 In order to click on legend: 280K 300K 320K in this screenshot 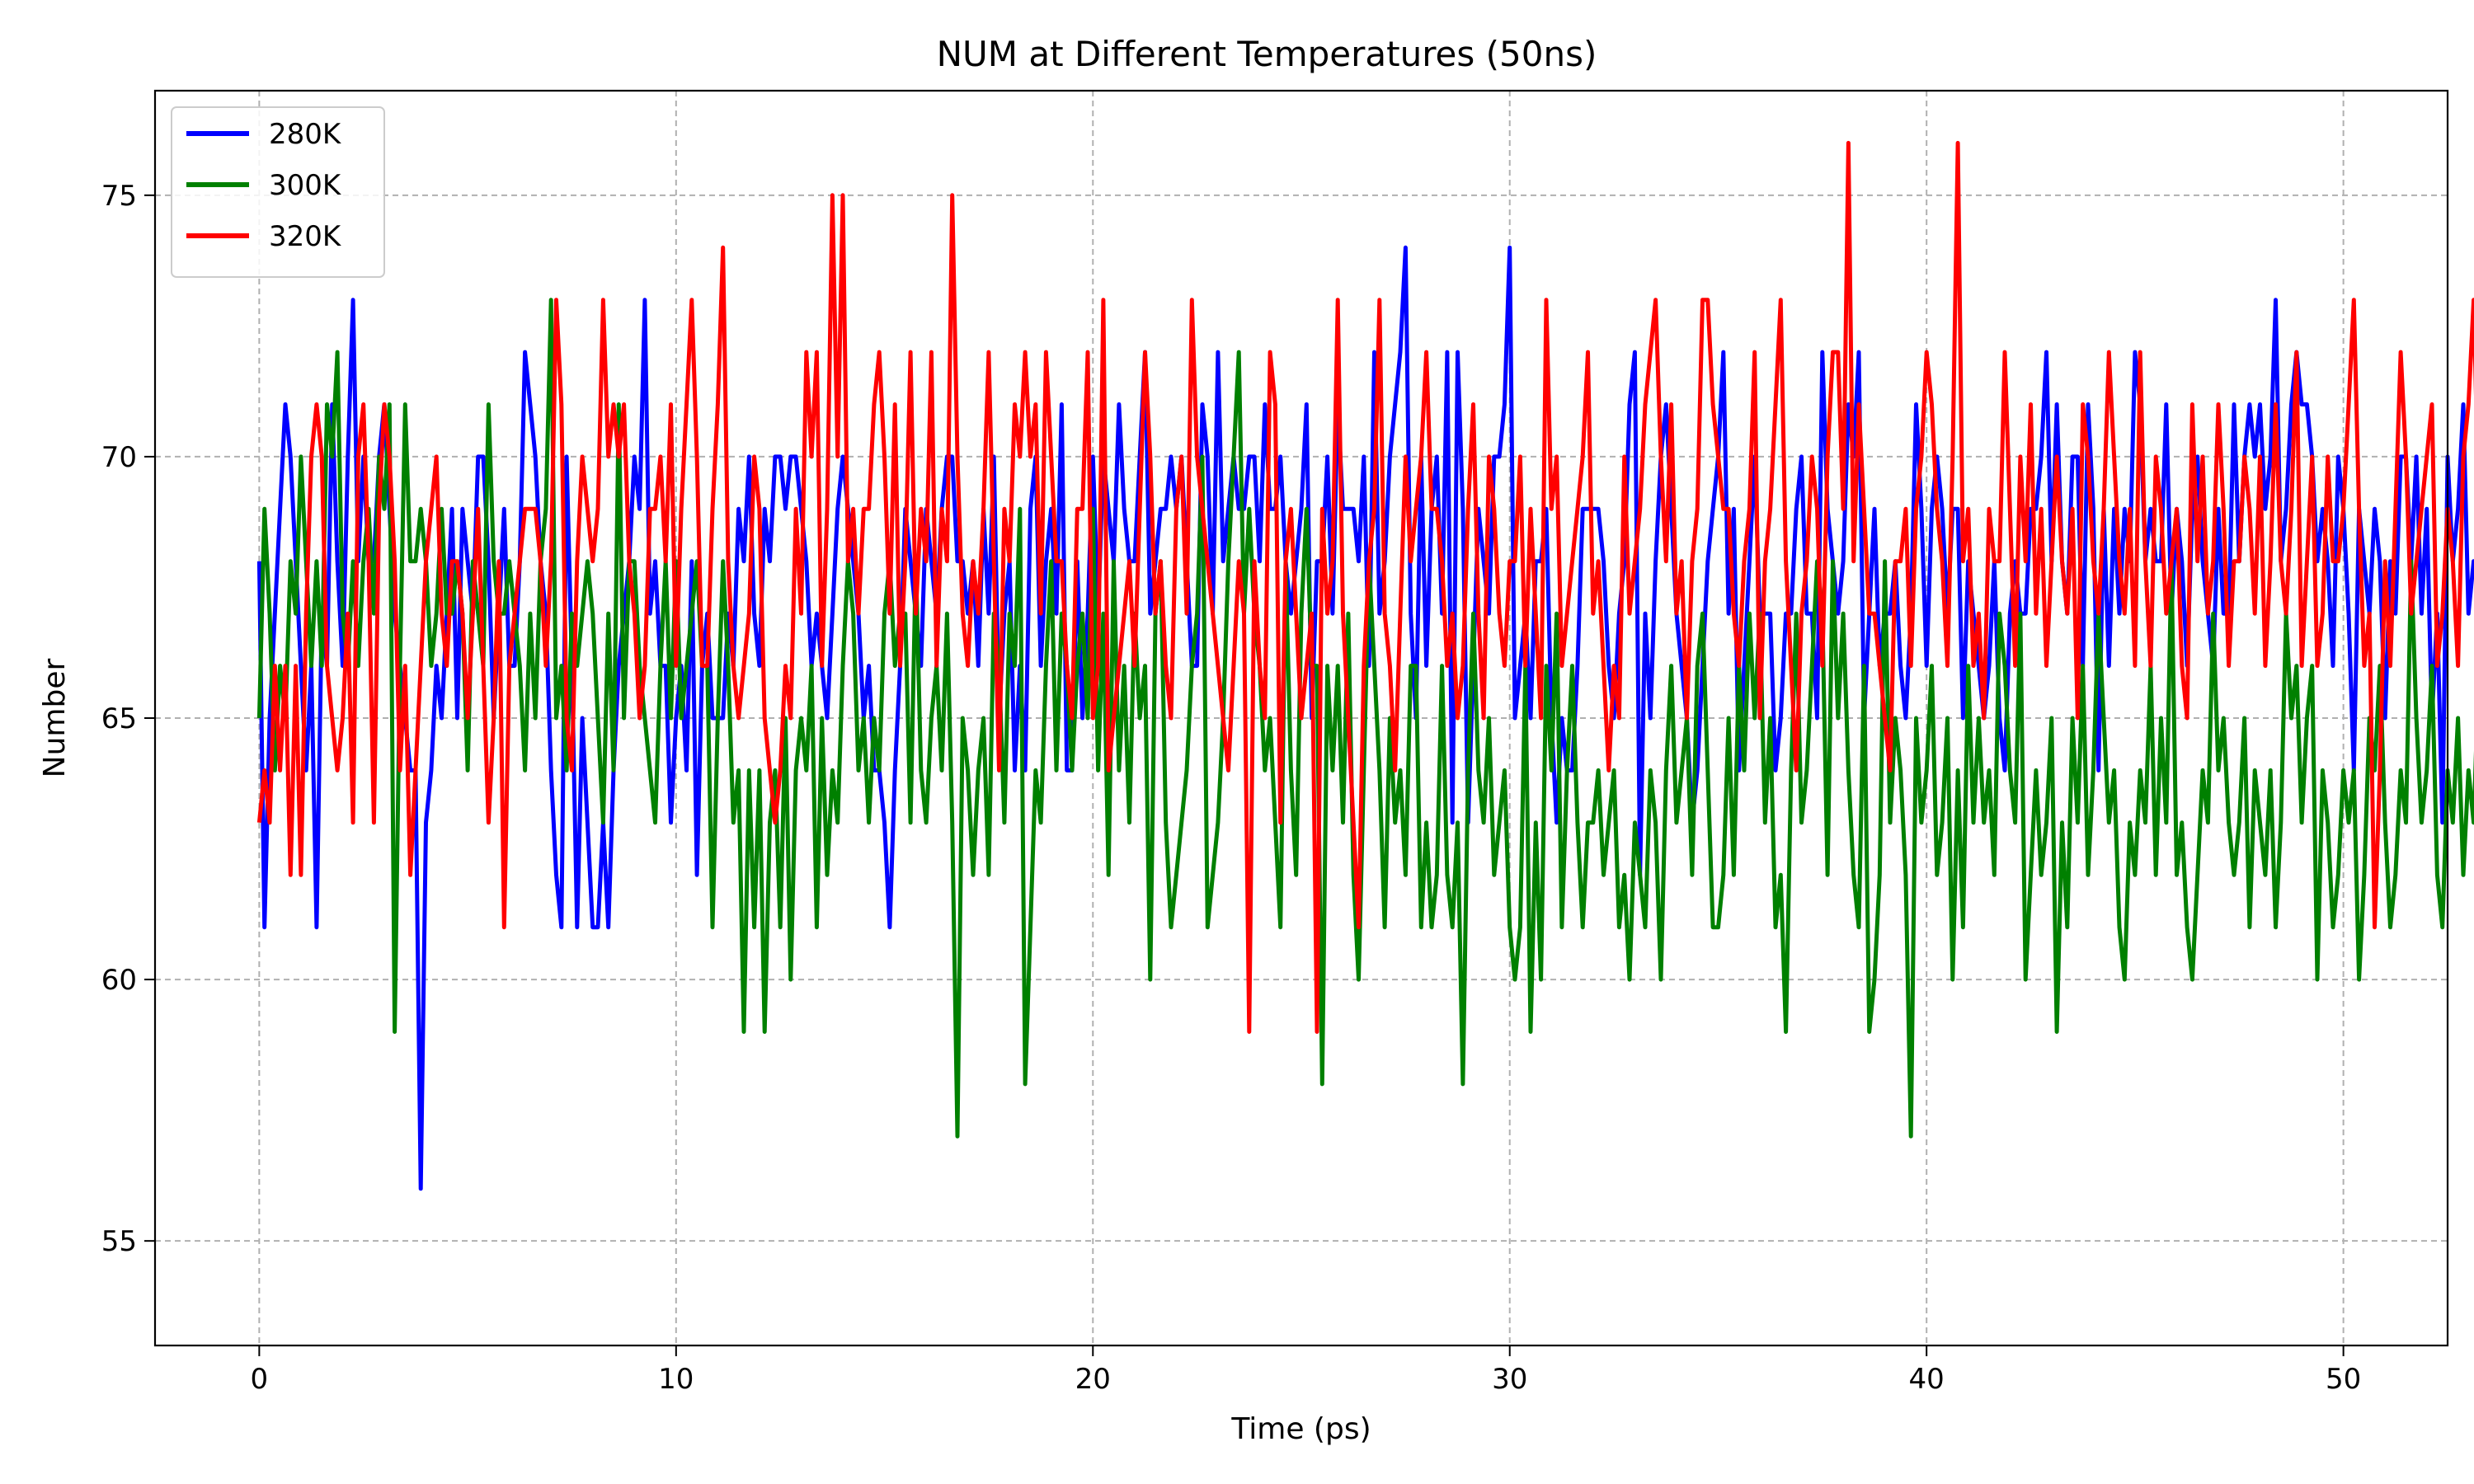, I will do `click(278, 192)`.